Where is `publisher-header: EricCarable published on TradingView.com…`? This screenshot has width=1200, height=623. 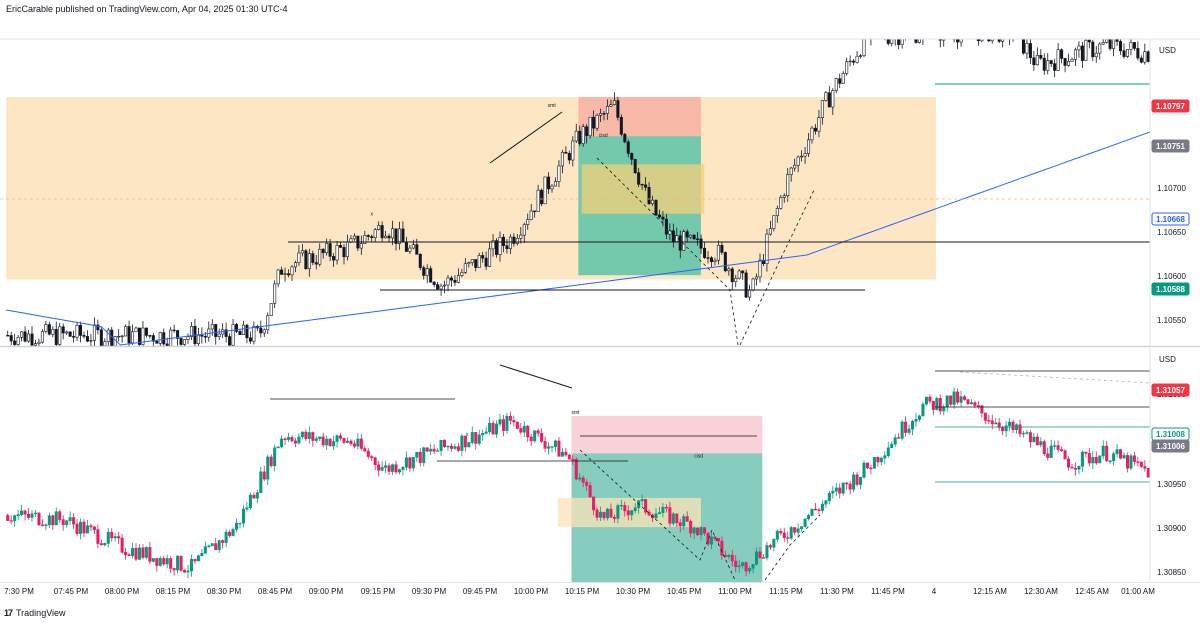 publisher-header: EricCarable published on TradingView.com… is located at coordinates (600, 9).